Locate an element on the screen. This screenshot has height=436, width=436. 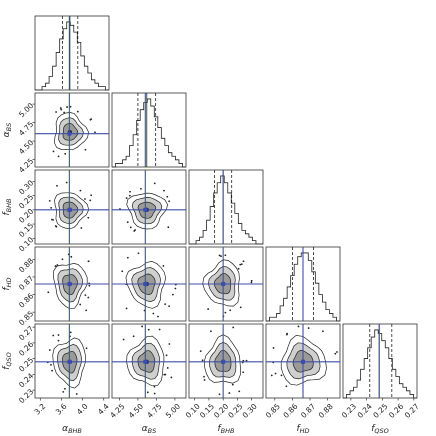
y-tick-label-abs: 4.50 is located at coordinates (26, 147).